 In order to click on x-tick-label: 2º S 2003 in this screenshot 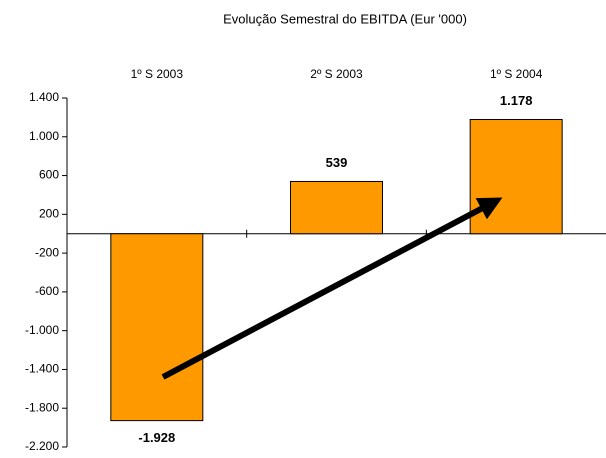, I will do `click(336, 74)`.